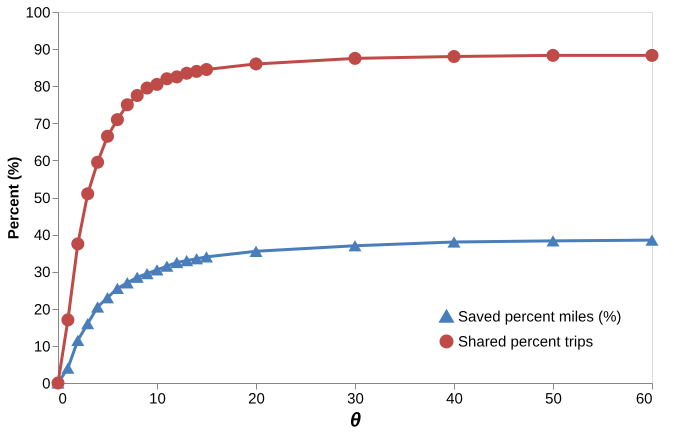 This screenshot has height=445, width=674. What do you see at coordinates (454, 399) in the screenshot?
I see `x-tick-label: 40` at bounding box center [454, 399].